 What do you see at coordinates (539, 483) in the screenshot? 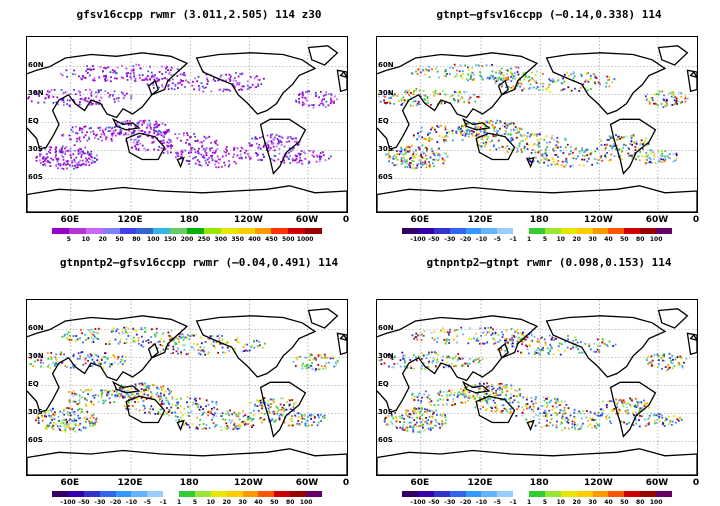
I see `longitude-label: 180` at bounding box center [539, 483].